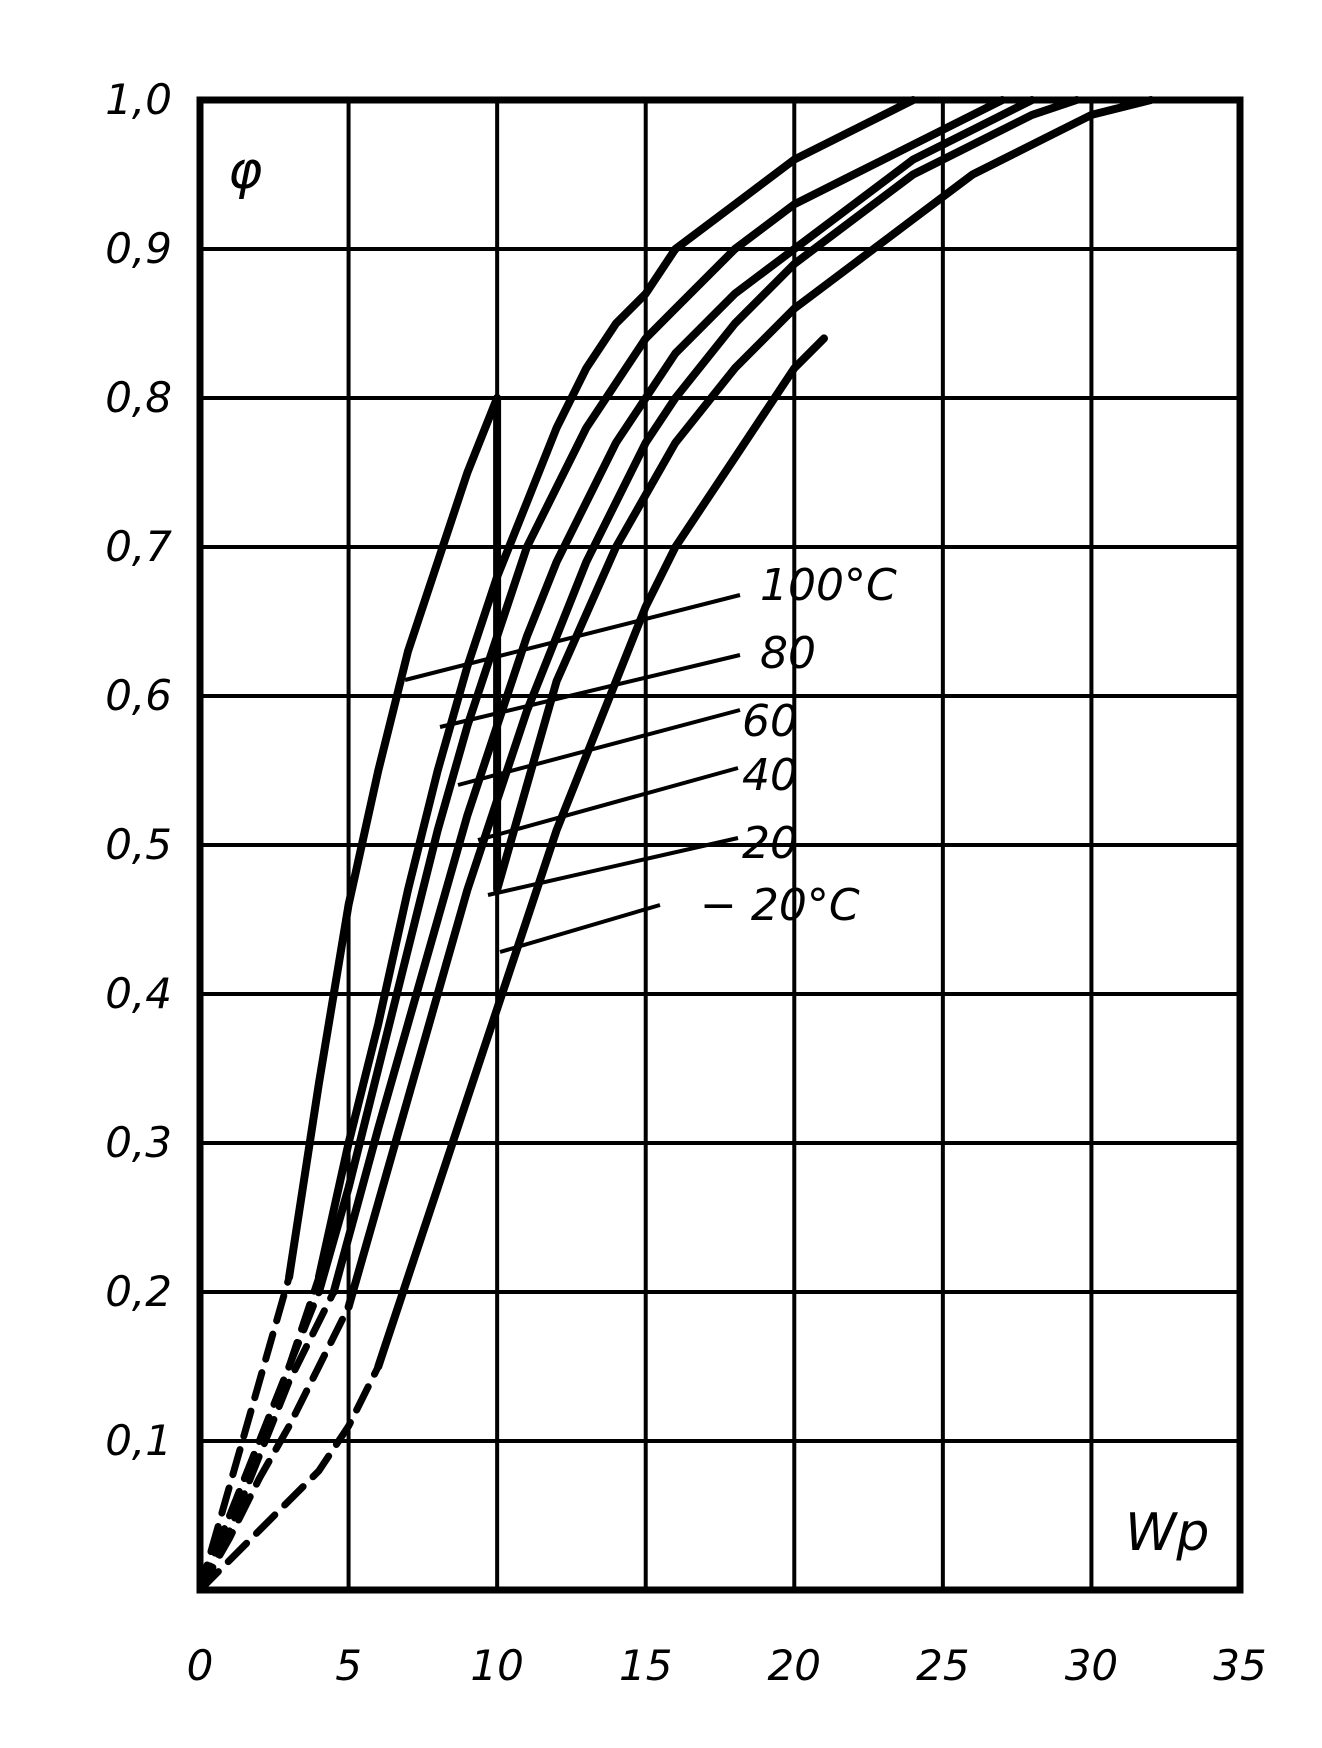 The width and height of the screenshot is (1322, 1748). Describe the element at coordinates (780, 905) in the screenshot. I see `series-label: − 20°C` at that location.